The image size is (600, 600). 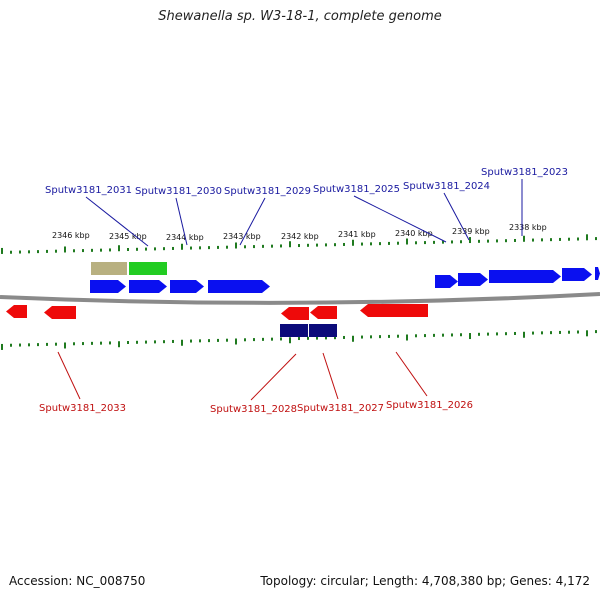 What do you see at coordinates (446, 186) in the screenshot?
I see `forward-gene-label: Sputw3181_2024` at bounding box center [446, 186].